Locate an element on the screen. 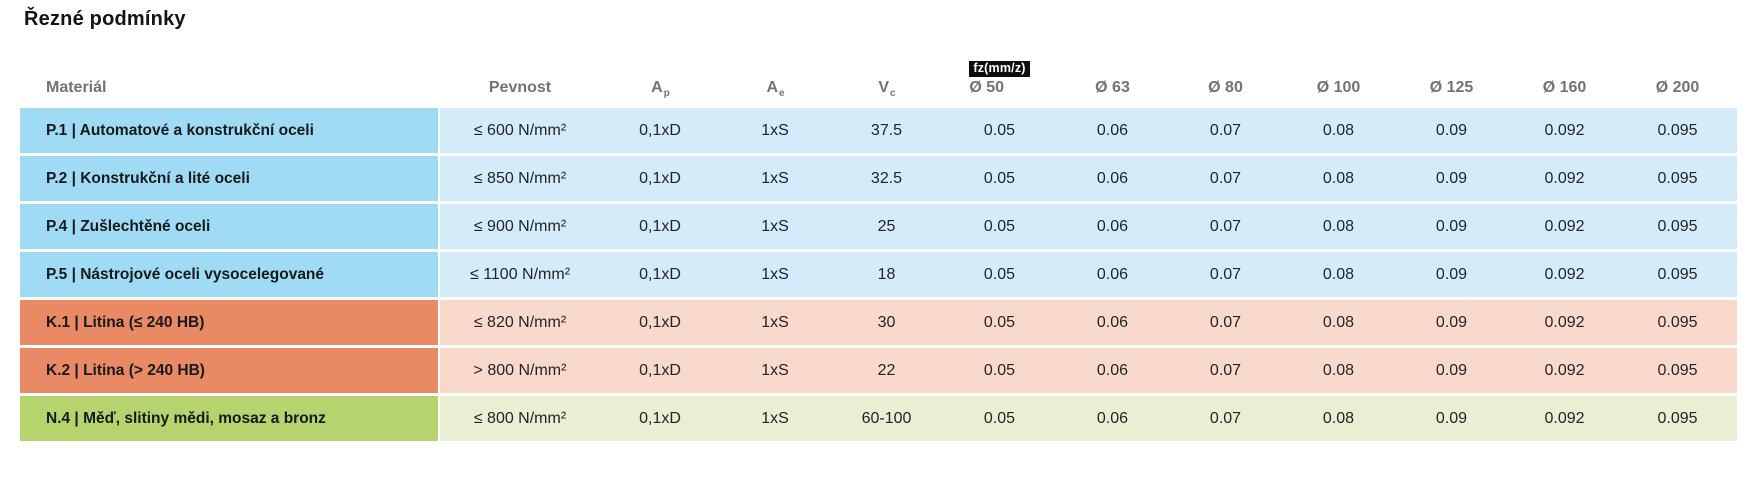  pevnost-cell: > 800 N/mm² is located at coordinates (520, 370).